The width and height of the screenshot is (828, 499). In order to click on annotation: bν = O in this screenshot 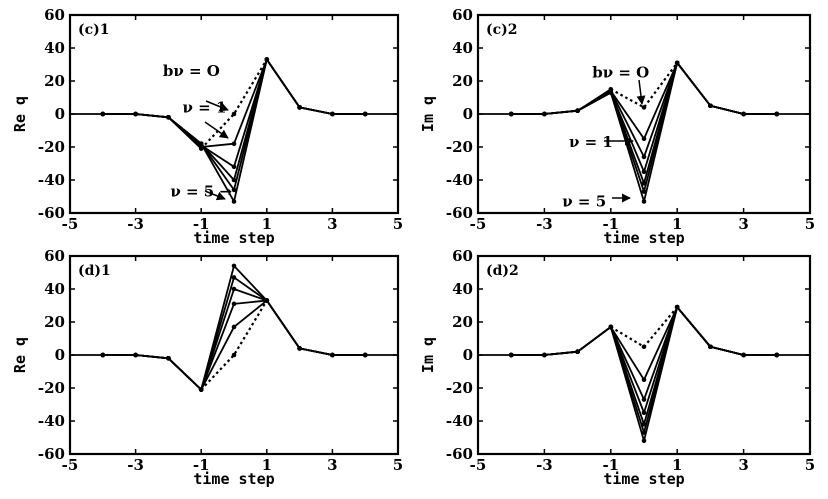, I will do `click(191, 71)`.